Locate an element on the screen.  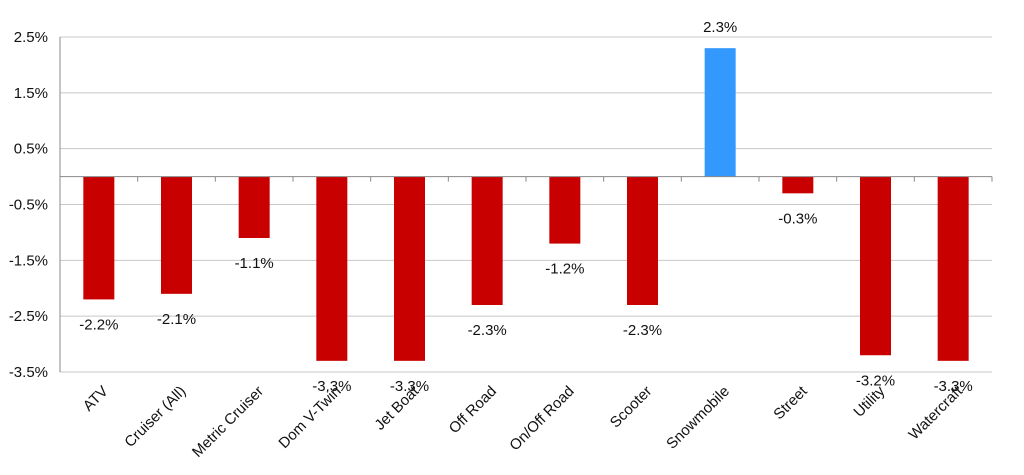
bar-cruiser-all- is located at coordinates (176, 235).